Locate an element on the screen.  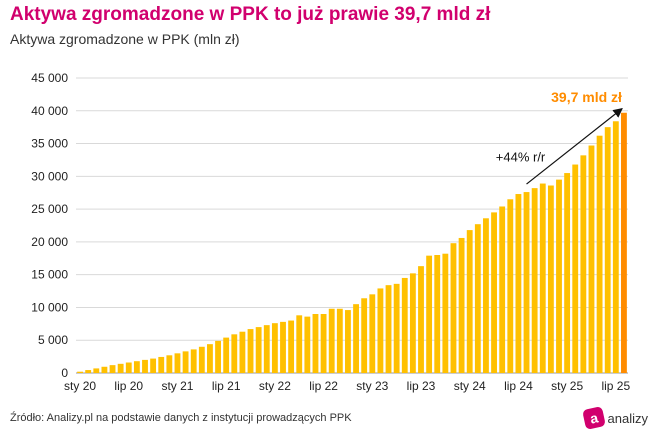
logo-text: analizy is located at coordinates (627, 418).